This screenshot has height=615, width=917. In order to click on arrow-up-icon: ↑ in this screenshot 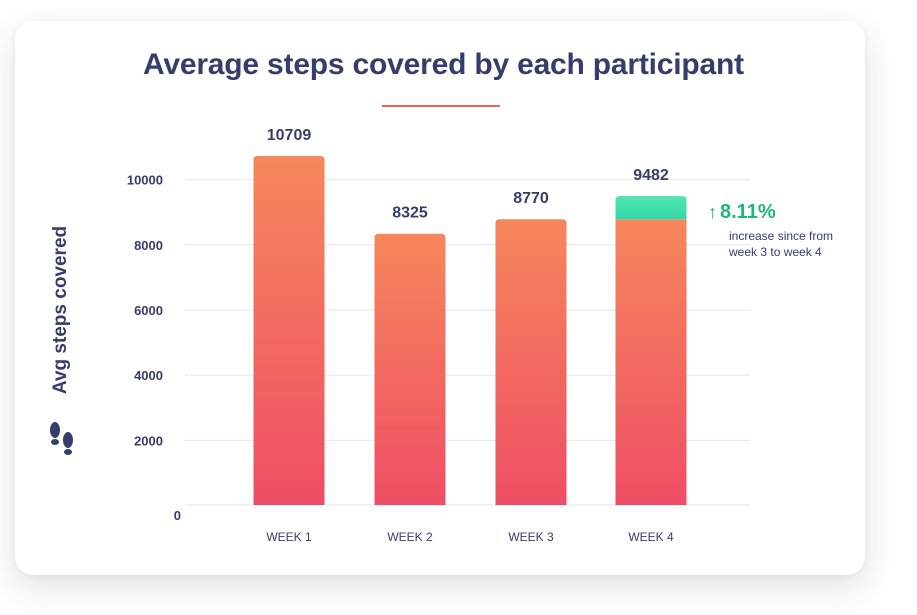, I will do `click(712, 212)`.